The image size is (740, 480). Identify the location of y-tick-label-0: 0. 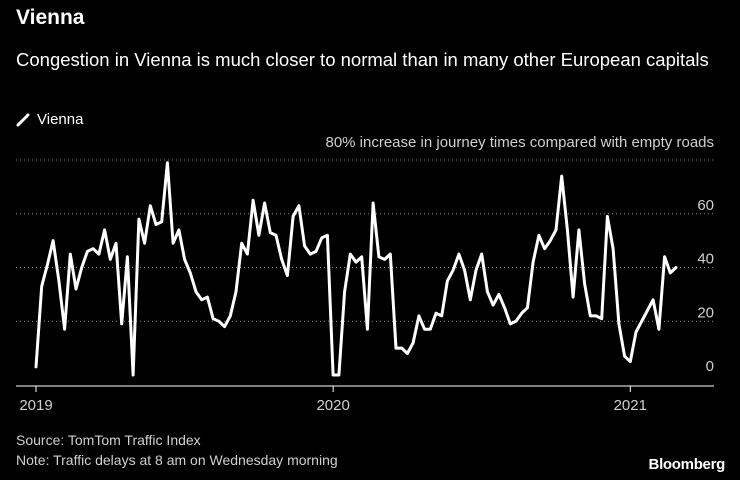
(710, 366).